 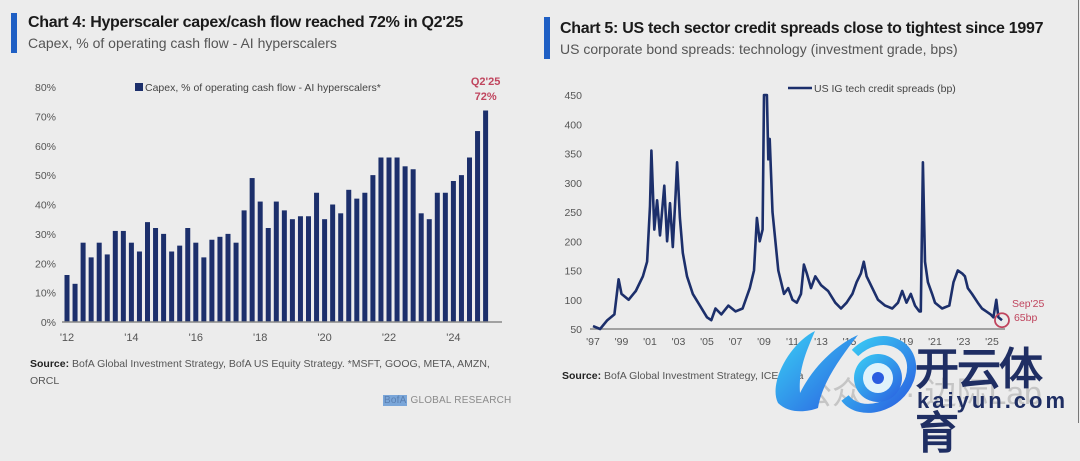 What do you see at coordinates (486, 82) in the screenshot?
I see `annotation-label: Q2'25` at bounding box center [486, 82].